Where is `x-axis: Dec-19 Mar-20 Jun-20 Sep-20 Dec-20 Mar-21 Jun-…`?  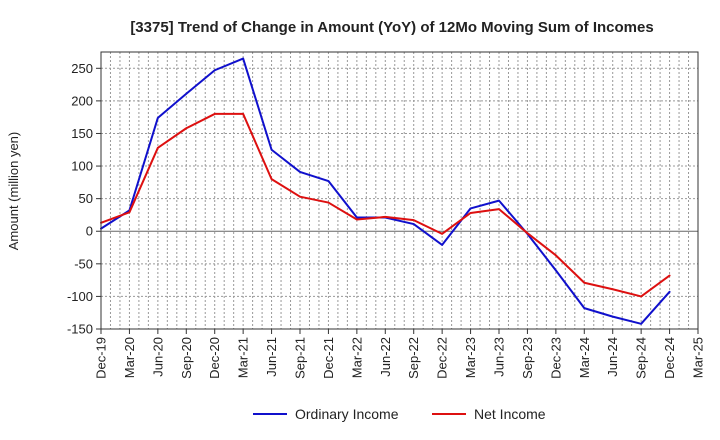
x-axis: Dec-19 Mar-20 Jun-20 Sep-20 Dec-20 Mar-21 Jun-… is located at coordinates (400, 354).